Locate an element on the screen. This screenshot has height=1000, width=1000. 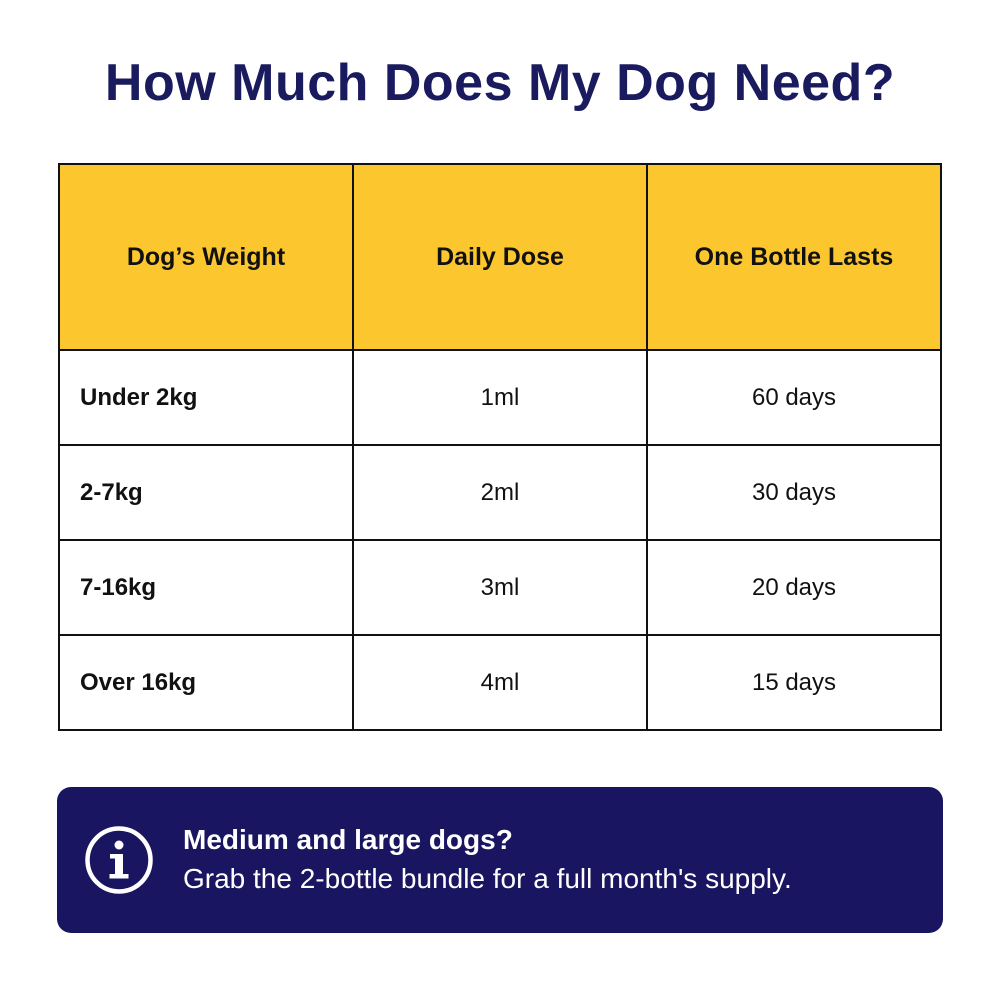
info-heading: Medium and large dogs? is located at coordinates (348, 839).